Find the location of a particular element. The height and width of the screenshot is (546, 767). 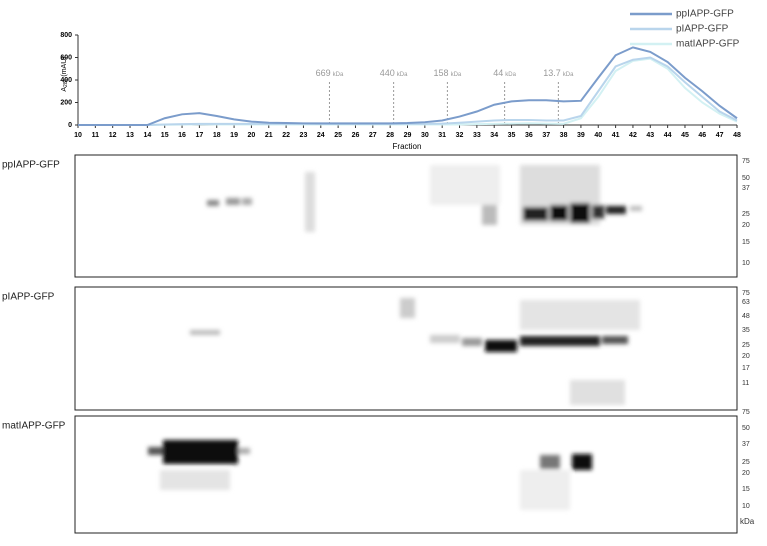

y-axis-label-main: A is located at coordinates (64, 89).